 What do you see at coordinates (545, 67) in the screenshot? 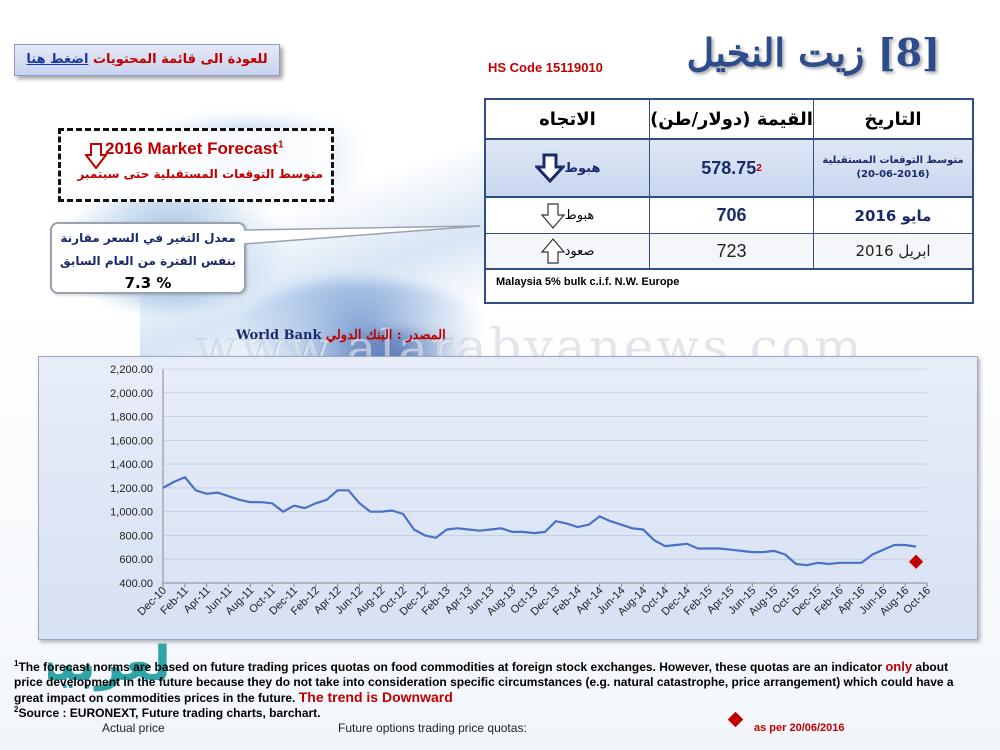
I see `hs-code: HS Code 15119010` at bounding box center [545, 67].